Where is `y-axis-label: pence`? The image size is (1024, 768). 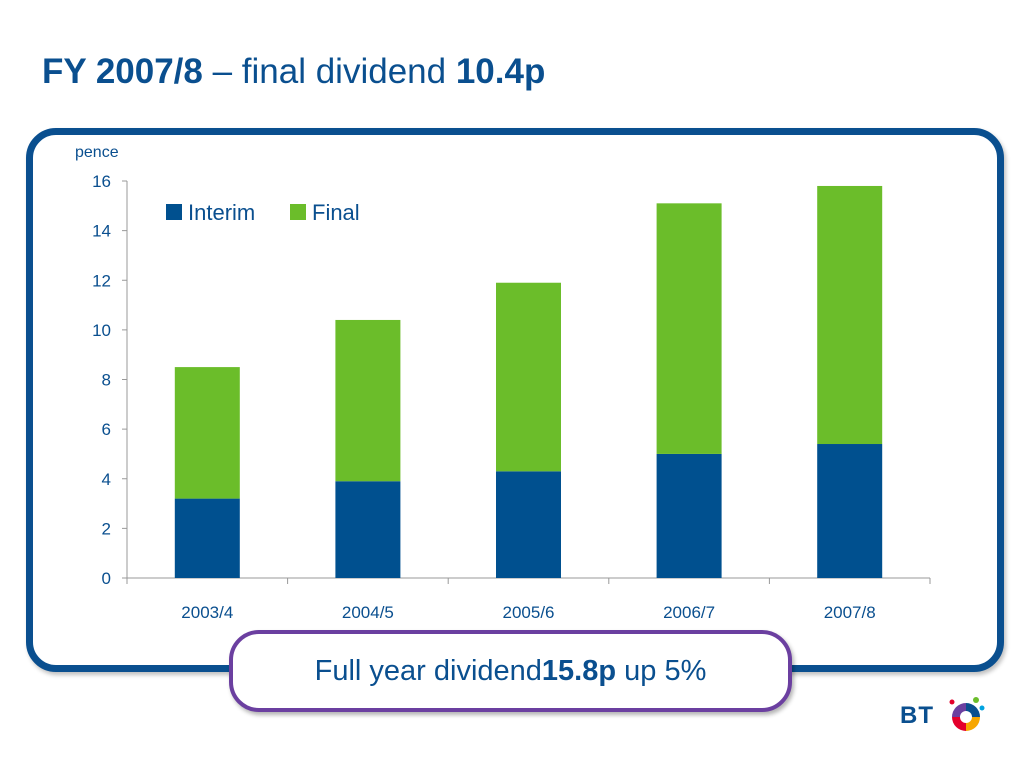 y-axis-label: pence is located at coordinates (97, 152).